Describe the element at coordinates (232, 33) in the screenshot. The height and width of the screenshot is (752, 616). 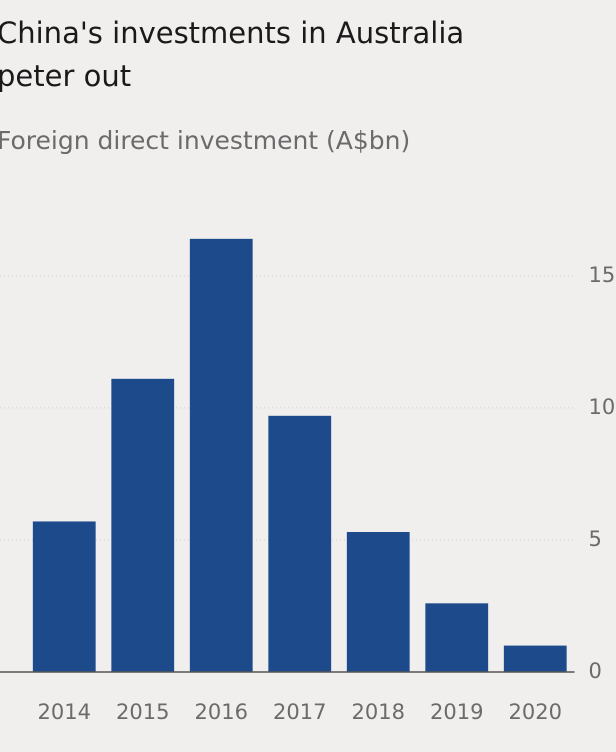
I see `chart-title: China's investments in Australia` at that location.